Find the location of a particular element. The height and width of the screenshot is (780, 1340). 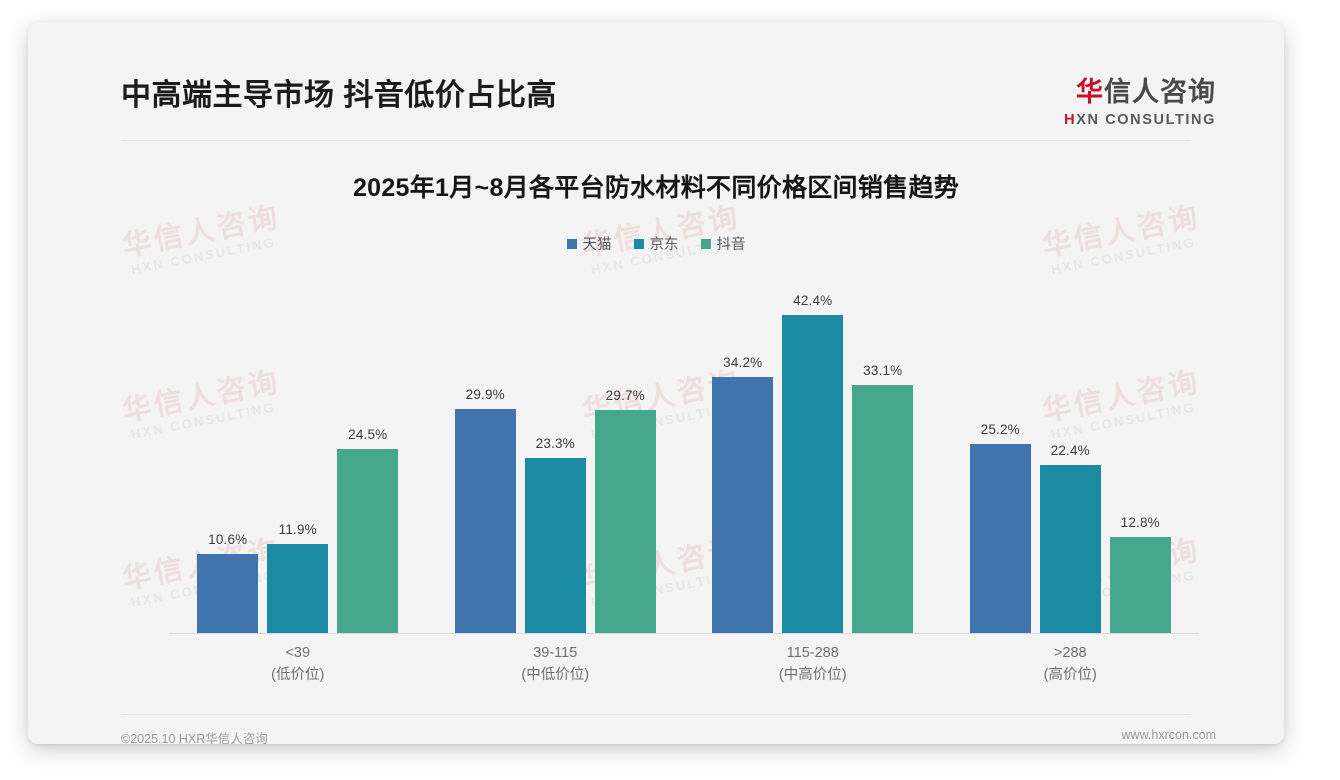

bar-value-label: 29.9% is located at coordinates (485, 394).